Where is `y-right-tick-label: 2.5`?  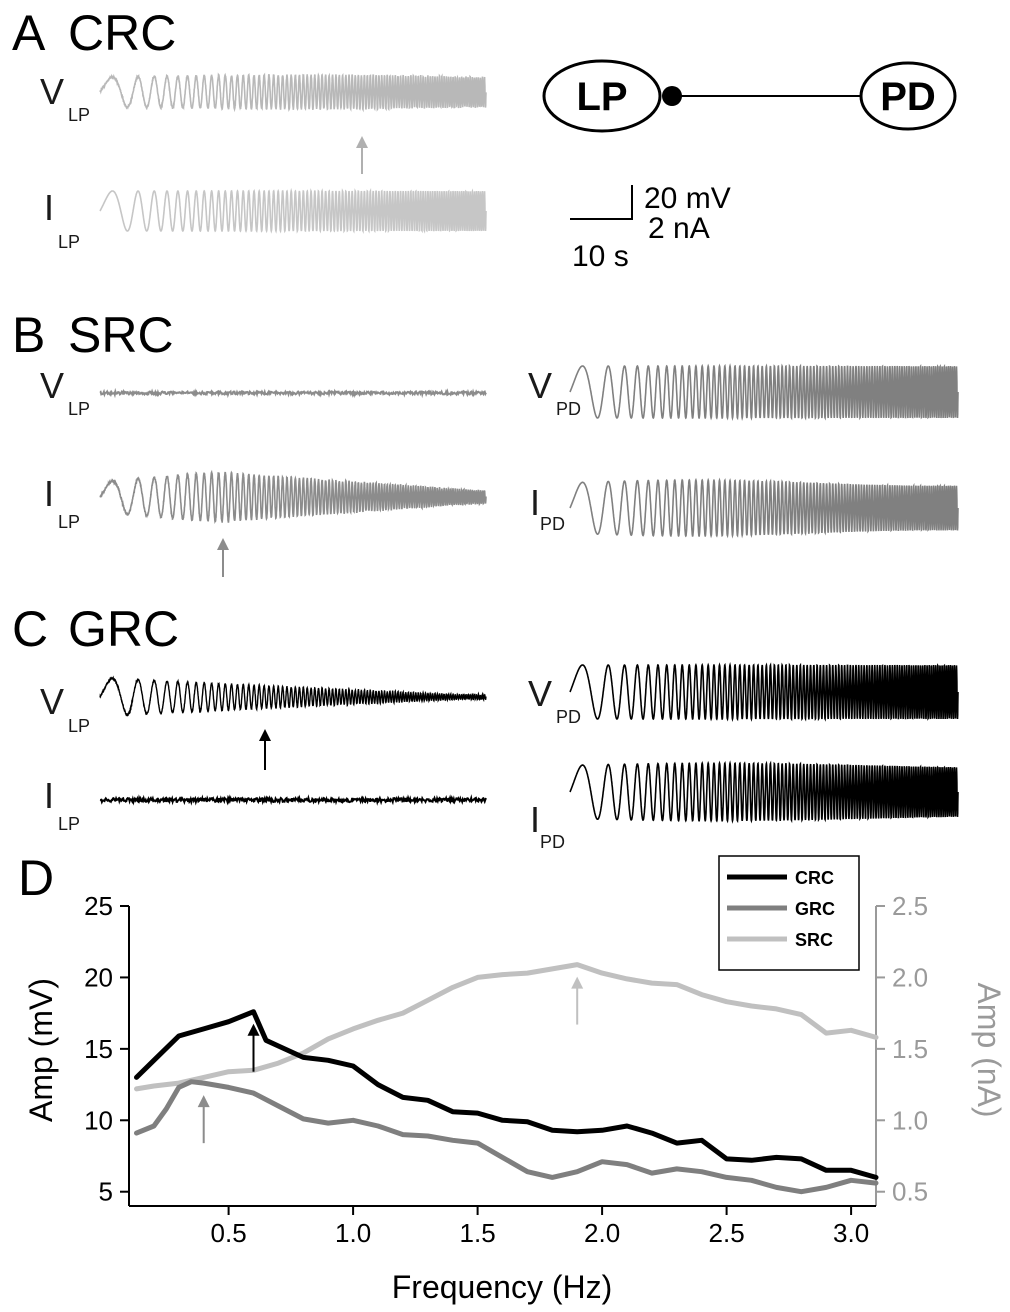
y-right-tick-label: 2.5 is located at coordinates (910, 906).